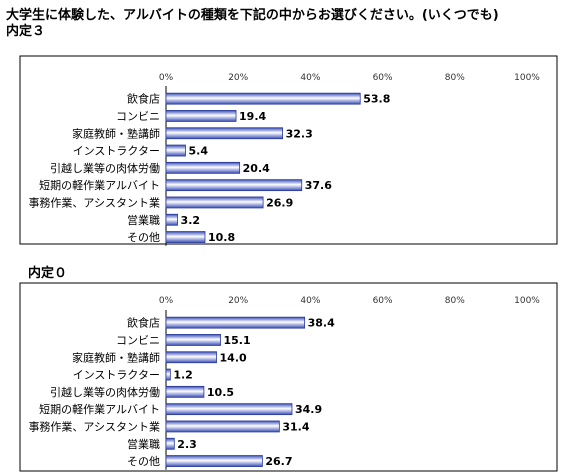 This screenshot has height=475, width=580. I want to click on panel-1-value-label: 53.8, so click(376, 99).